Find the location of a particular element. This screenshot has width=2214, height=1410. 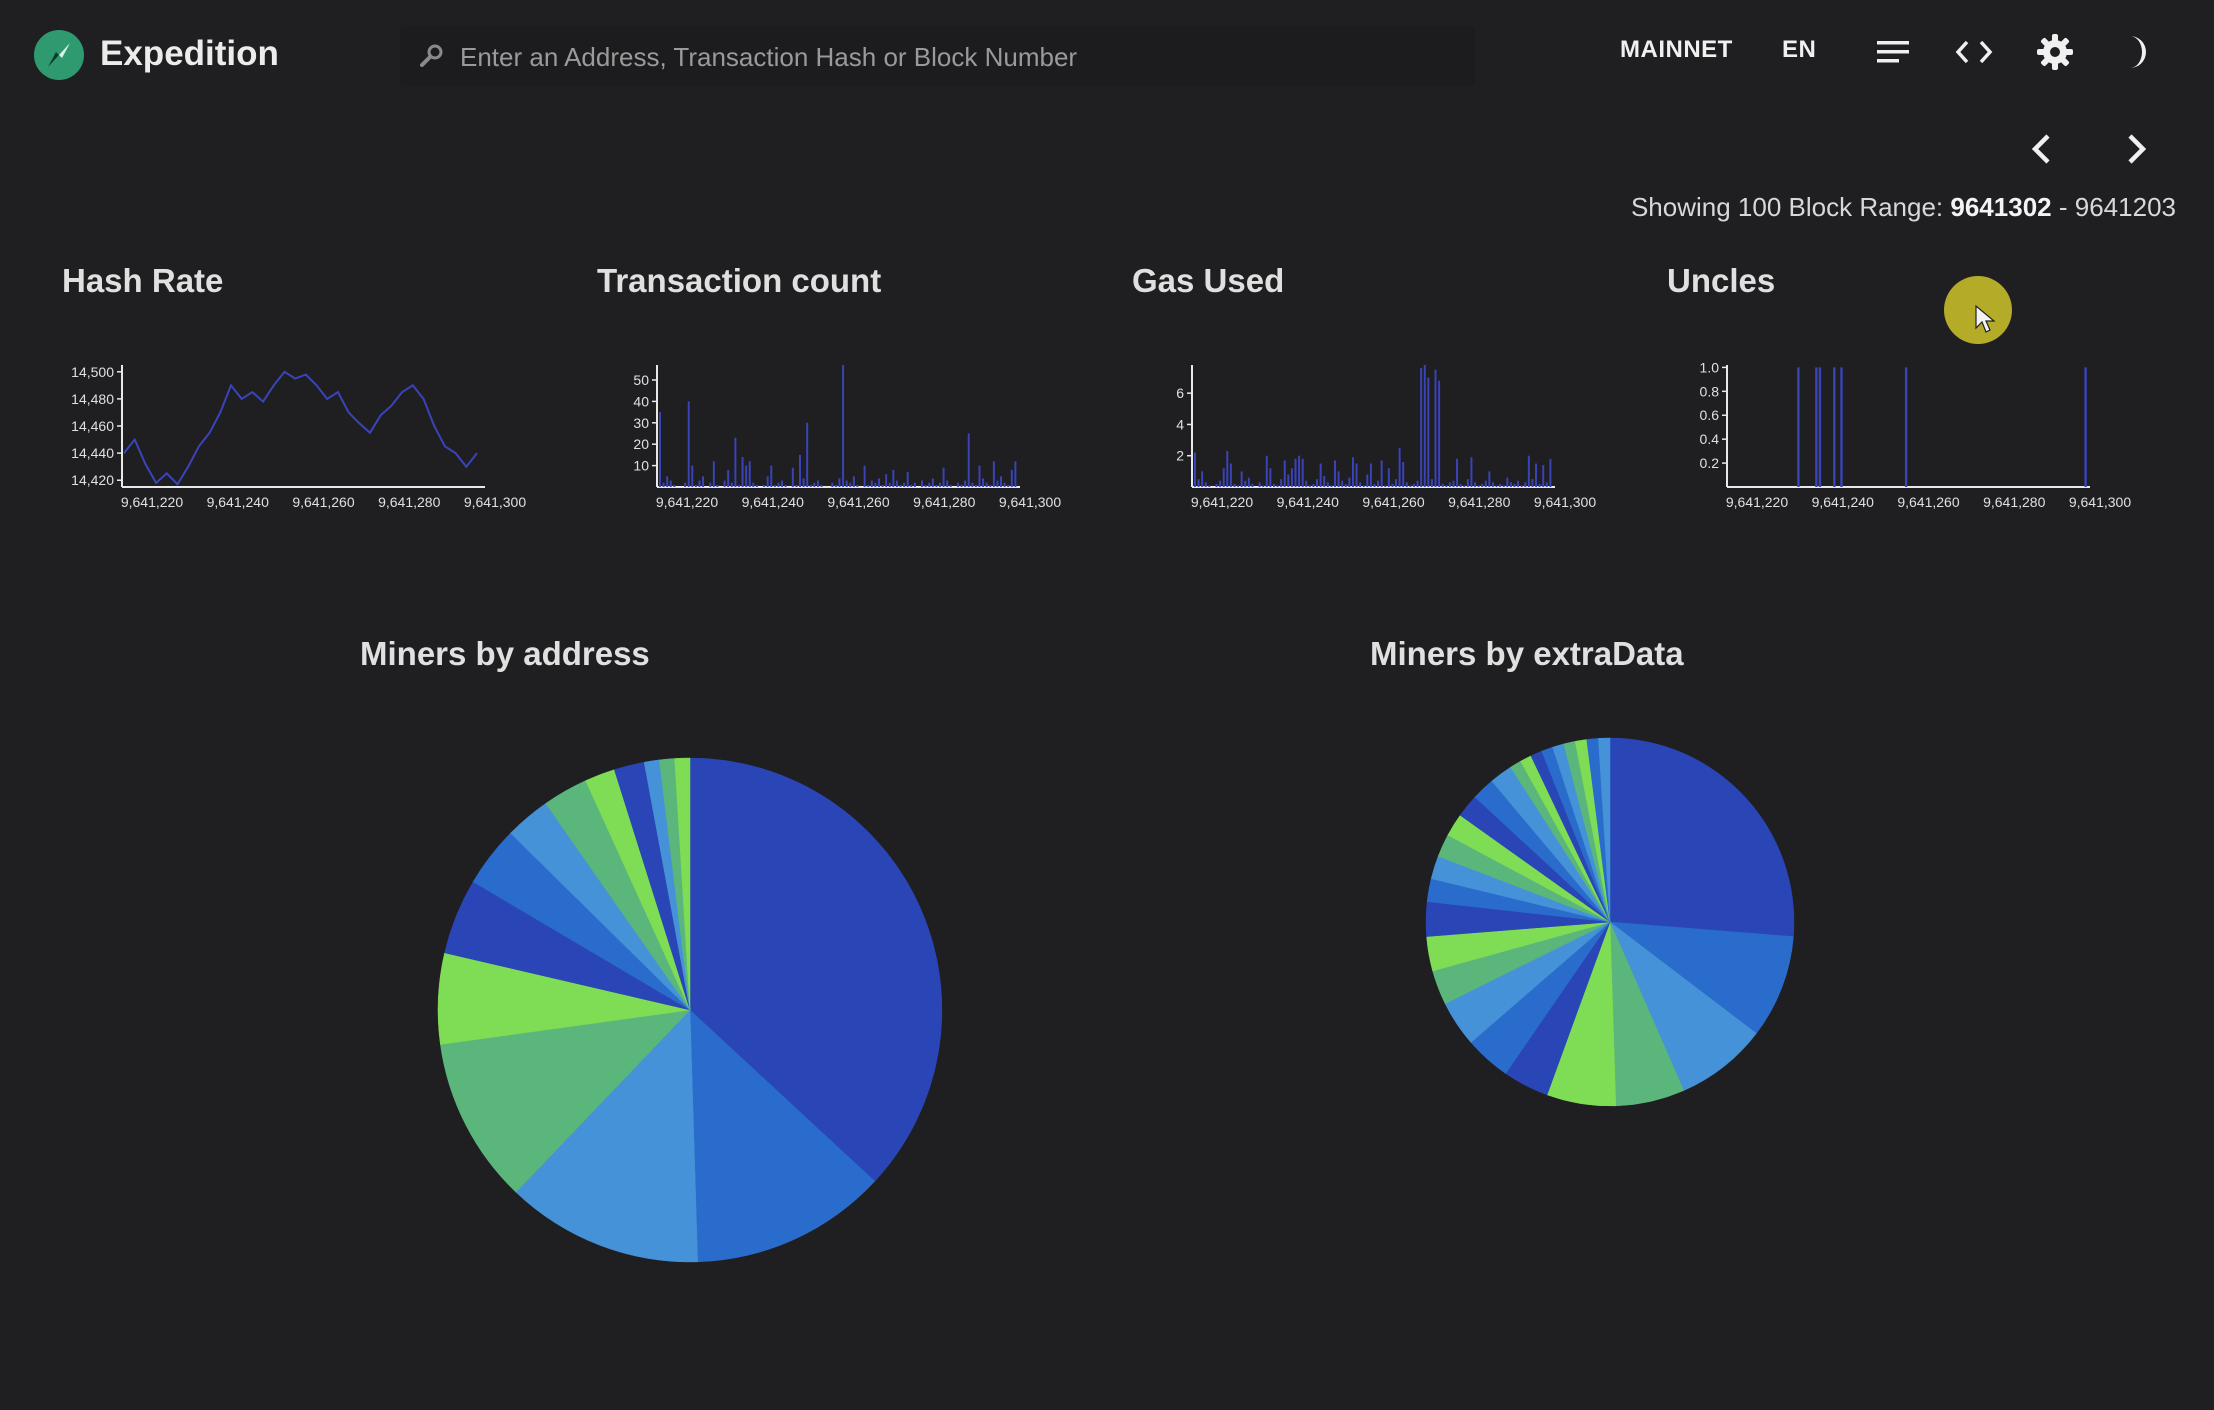

dark-mode-icon is located at coordinates (2136, 52).